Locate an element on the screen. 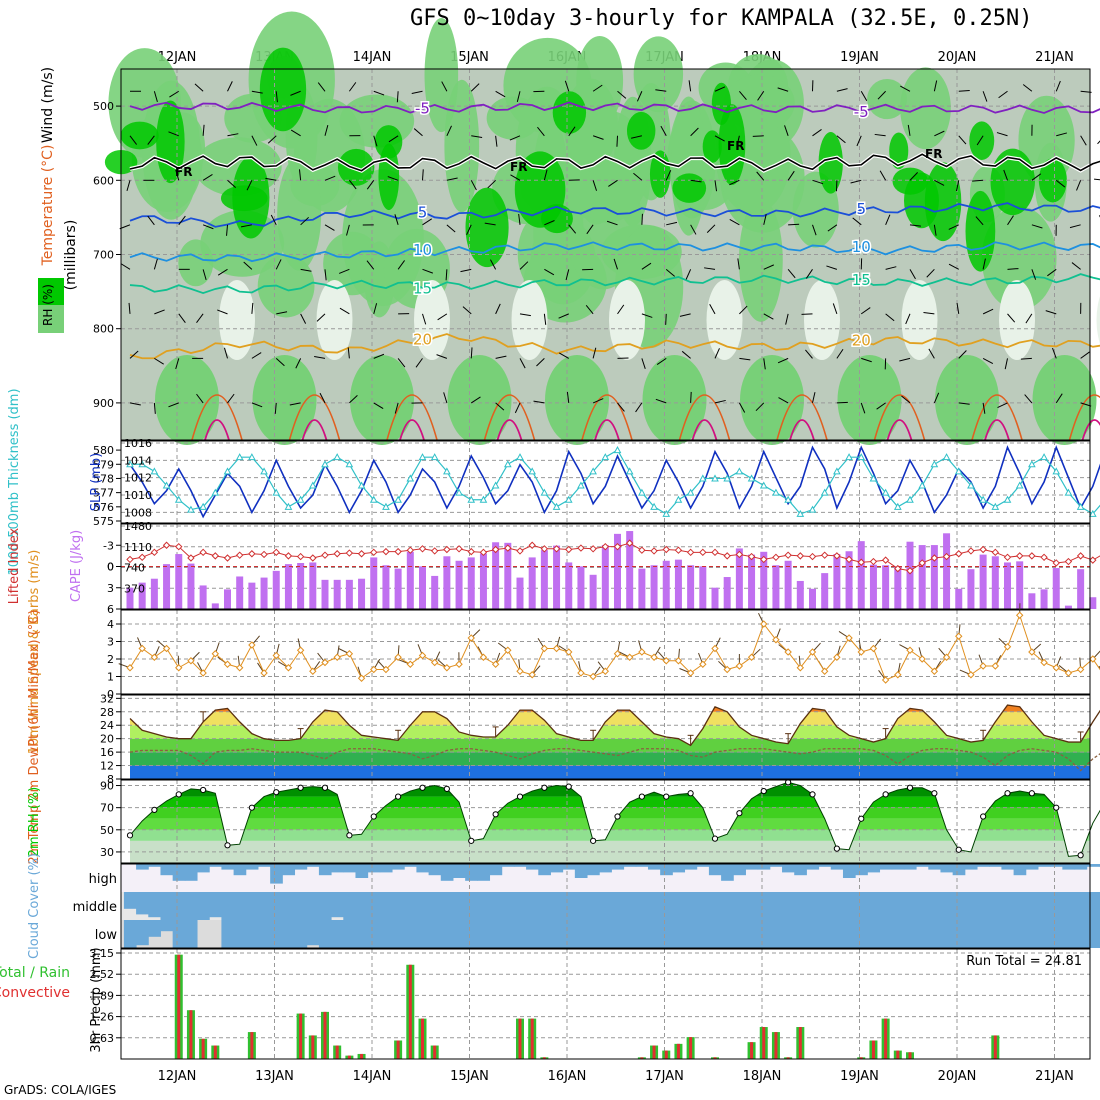 This screenshot has width=1100, height=1100. isotherm-label: 15 is located at coordinates (861, 280).